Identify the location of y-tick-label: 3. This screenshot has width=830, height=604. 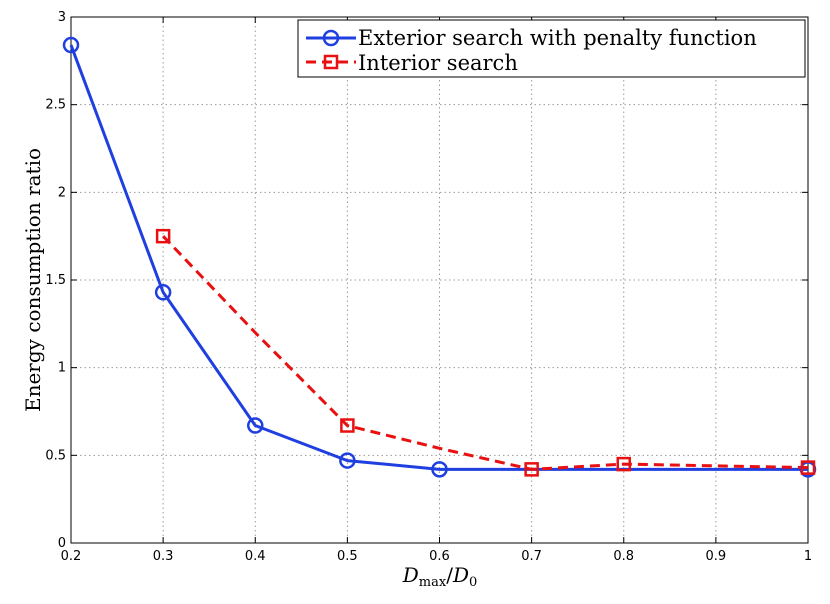
(62, 17).